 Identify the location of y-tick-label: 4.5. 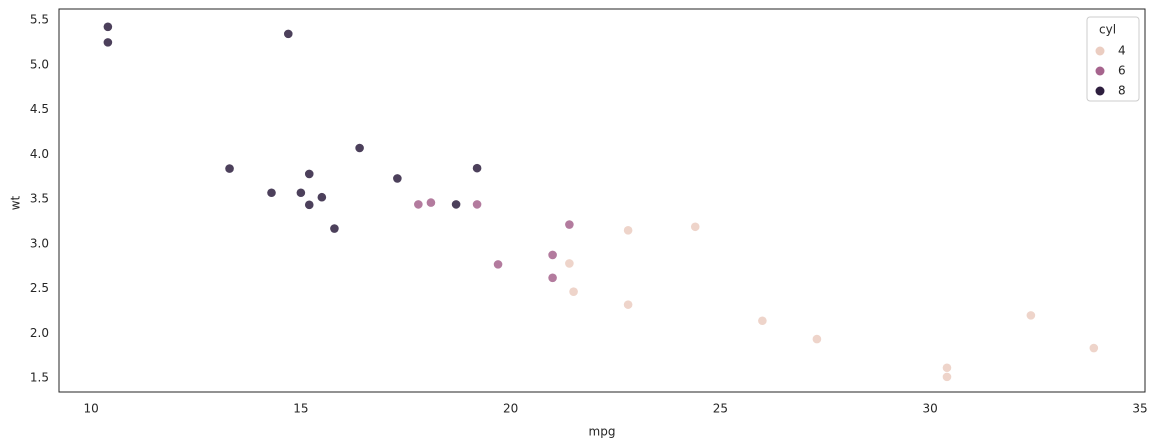
(39, 109).